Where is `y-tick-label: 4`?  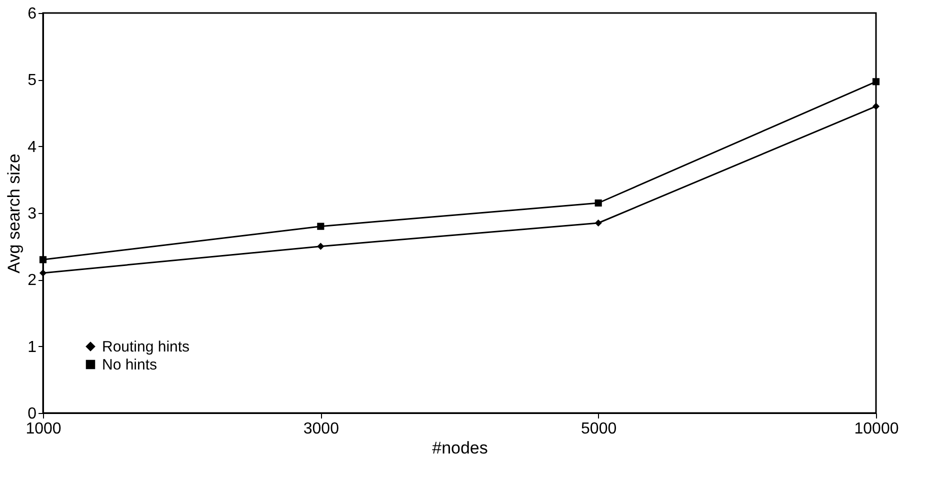 y-tick-label: 4 is located at coordinates (32, 147).